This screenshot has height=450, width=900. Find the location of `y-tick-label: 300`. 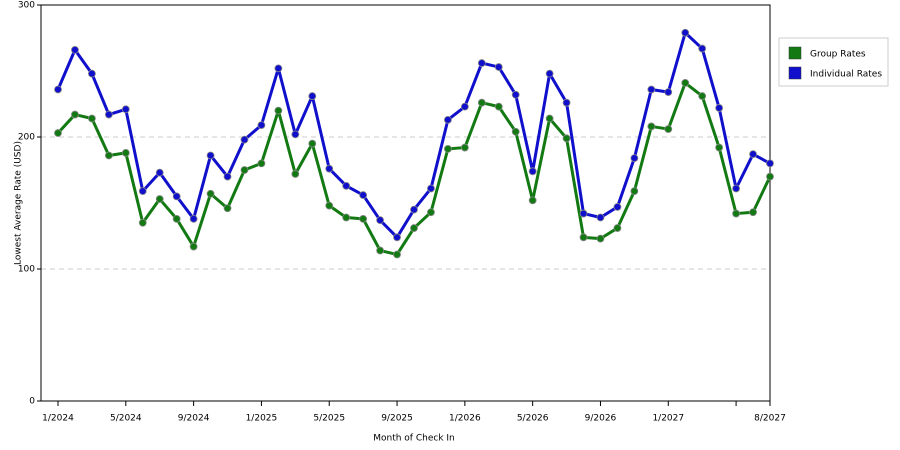

y-tick-label: 300 is located at coordinates (26, 6).